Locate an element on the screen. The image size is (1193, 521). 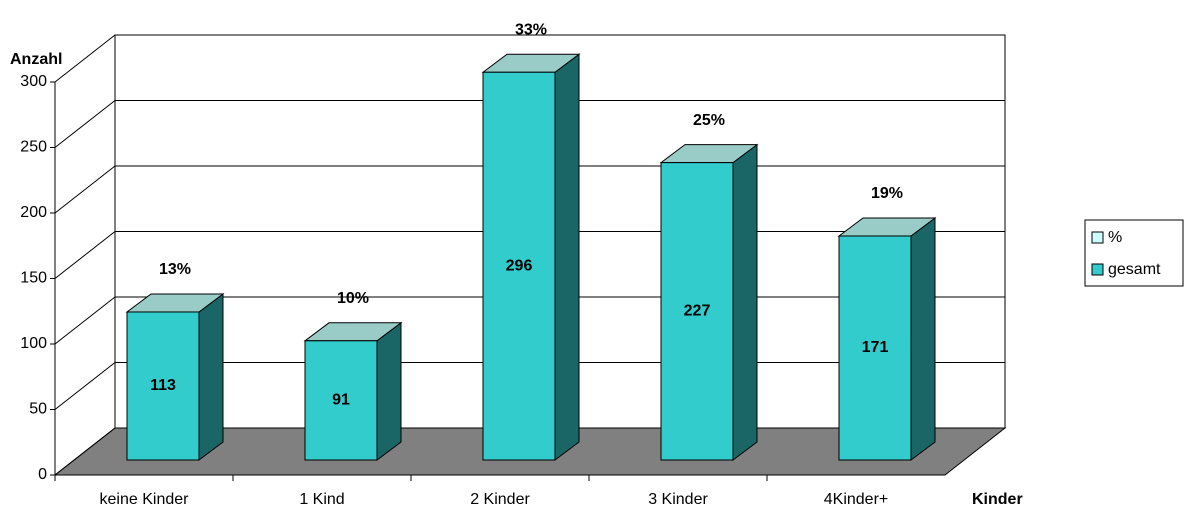
y-tick-label: 300 is located at coordinates (33, 81).